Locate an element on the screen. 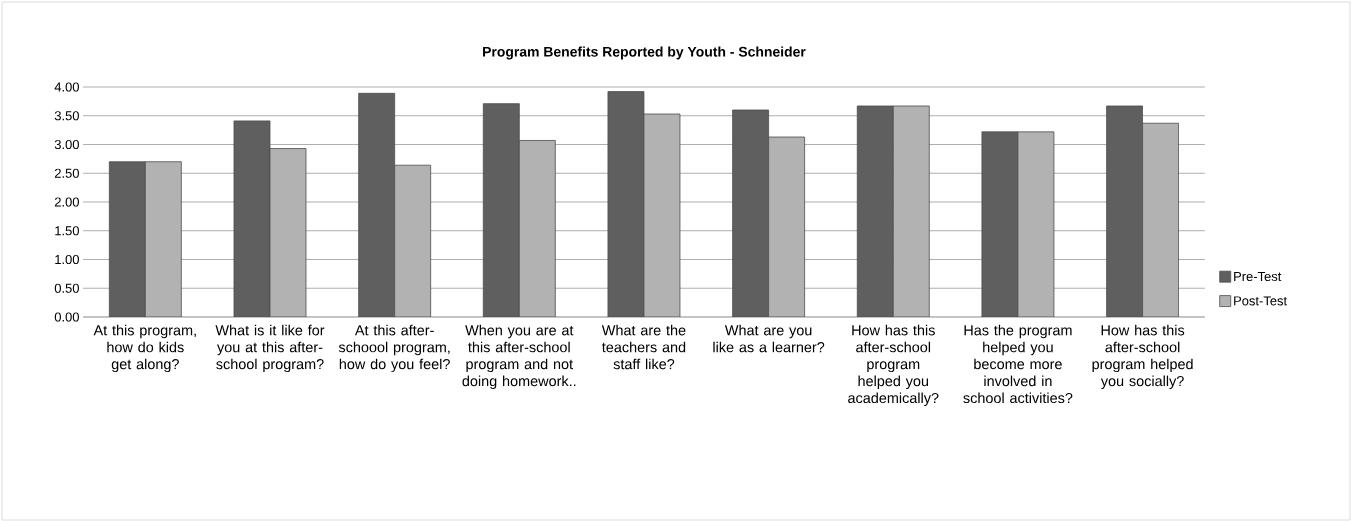 The height and width of the screenshot is (521, 1351). x-tick-label: What are you like as a learner? is located at coordinates (769, 338).